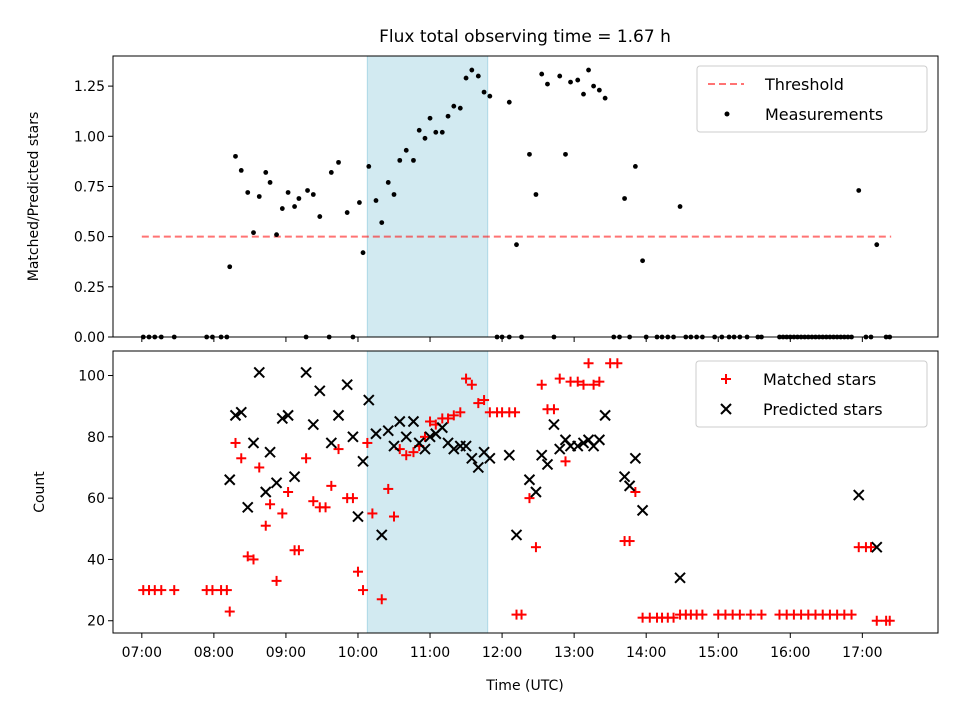 This screenshot has height=720, width=960. What do you see at coordinates (726, 409) in the screenshot?
I see `legend-predicted-swatch` at bounding box center [726, 409].